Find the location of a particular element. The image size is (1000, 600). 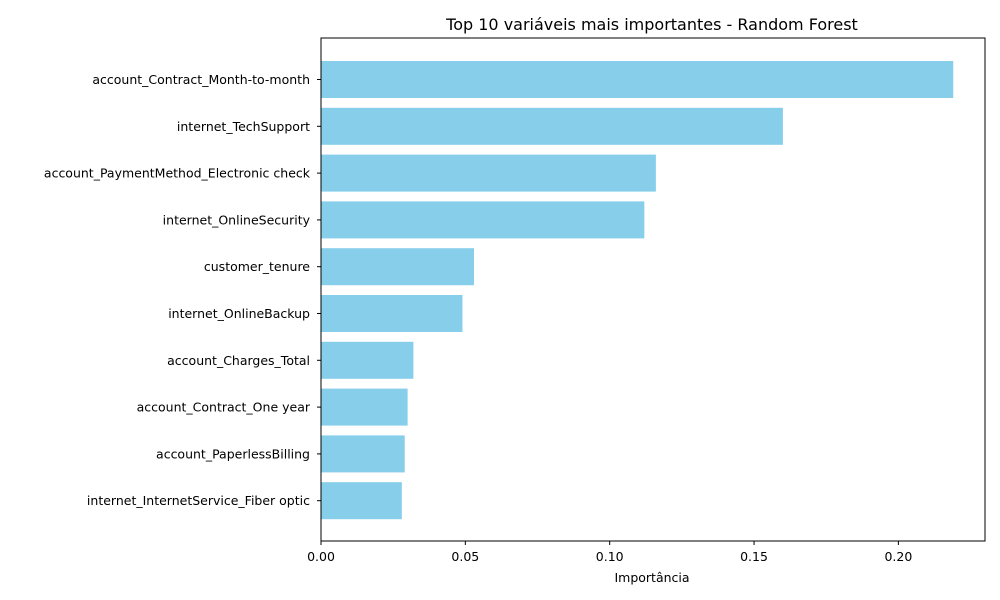

x-tick-label: 0.20 is located at coordinates (898, 556).